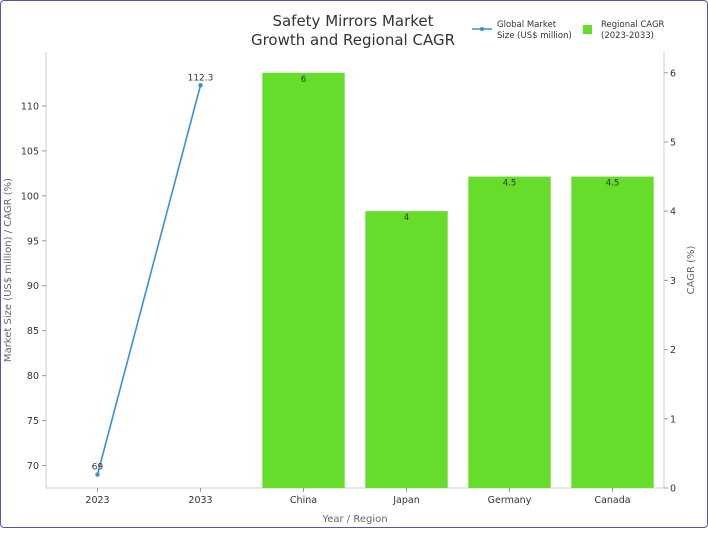  I want to click on x-tick-label: 2023, so click(97, 500).